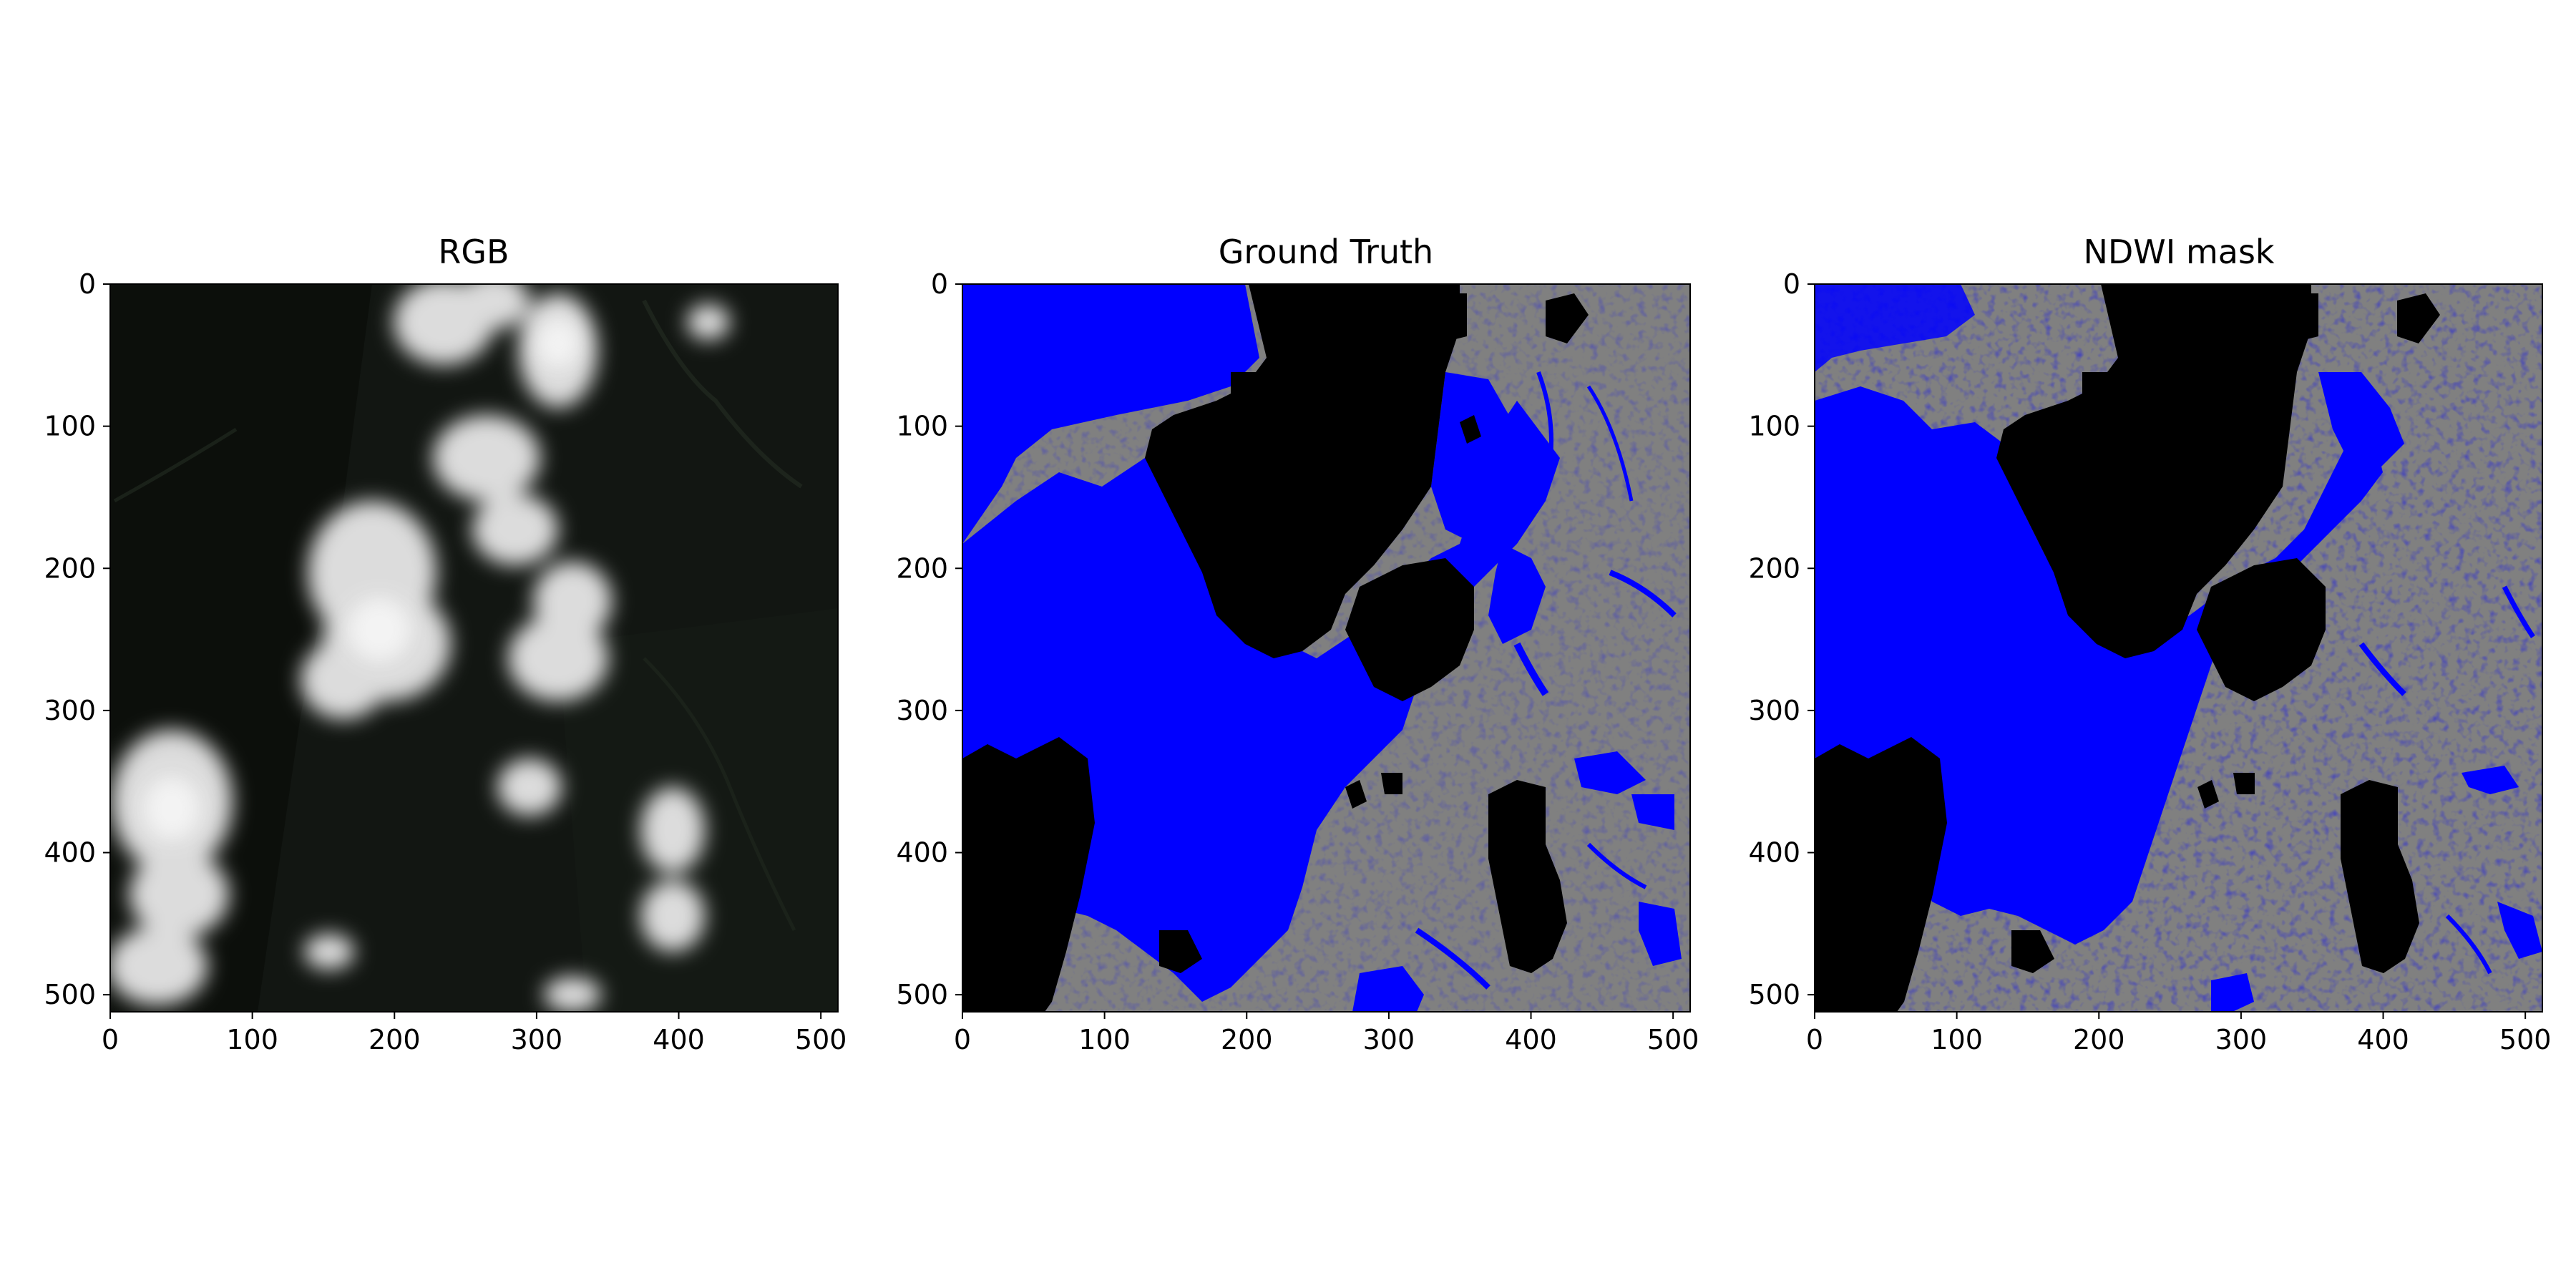 The width and height of the screenshot is (2576, 1288). What do you see at coordinates (1774, 853) in the screenshot?
I see `ndwi-y-tick-label: 400` at bounding box center [1774, 853].